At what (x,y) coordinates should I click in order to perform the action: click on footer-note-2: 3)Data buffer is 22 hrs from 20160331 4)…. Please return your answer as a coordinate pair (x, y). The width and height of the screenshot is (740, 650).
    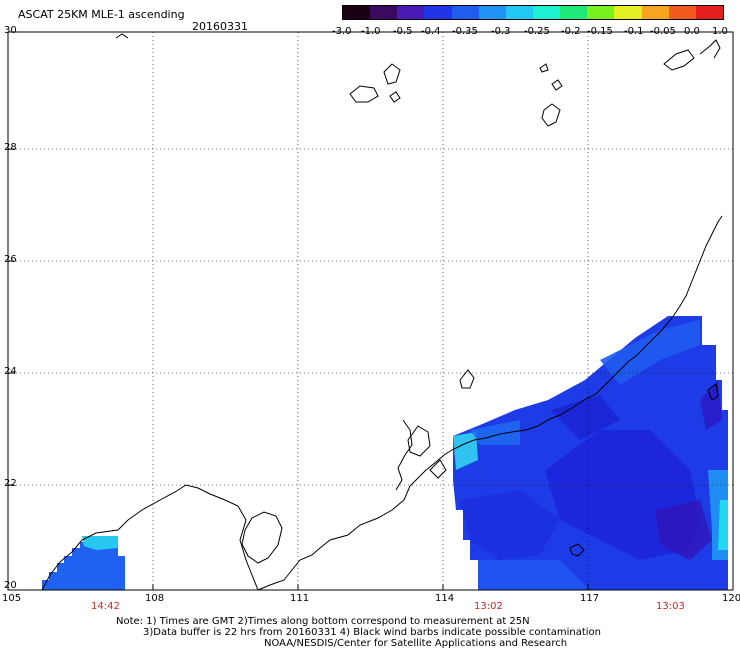
    Looking at the image, I should click on (372, 632).